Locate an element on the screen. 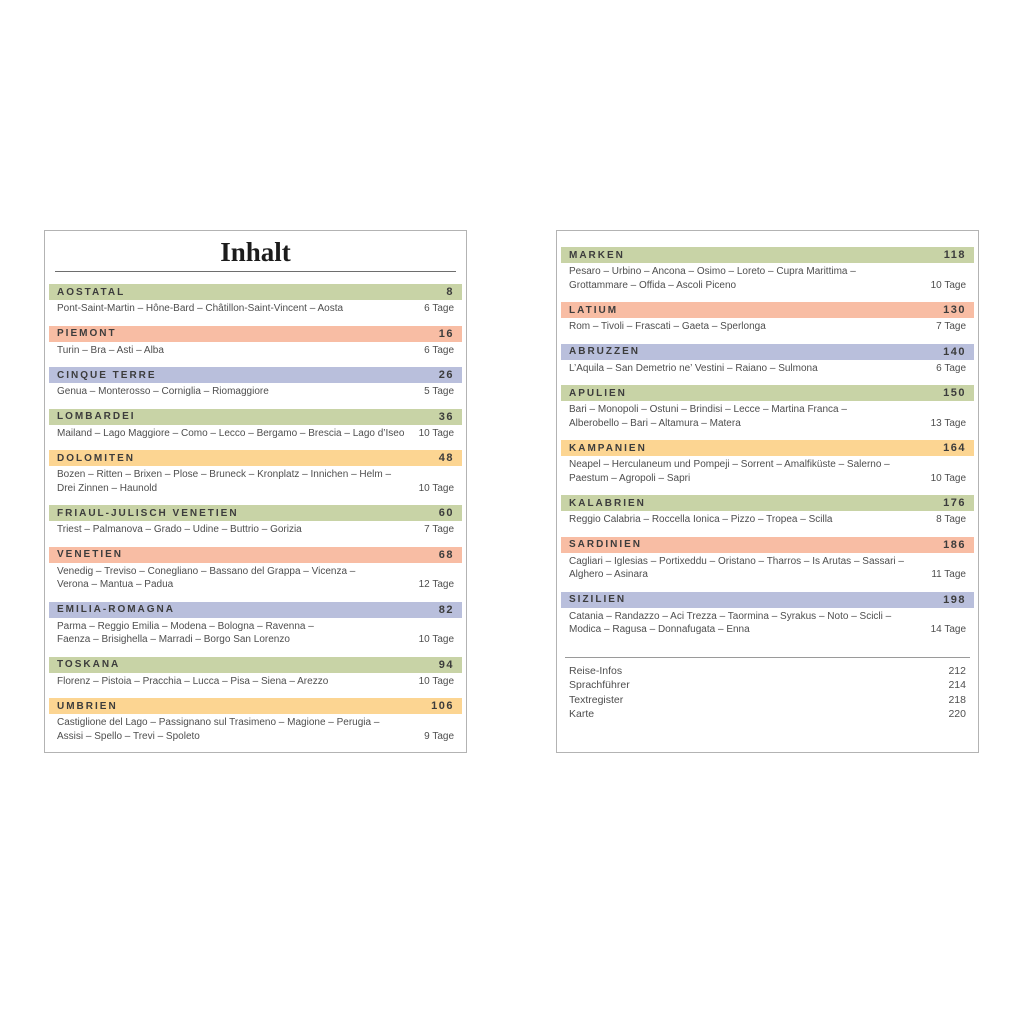 This screenshot has height=1024, width=1024. section-duration: 13 Tage is located at coordinates (948, 423).